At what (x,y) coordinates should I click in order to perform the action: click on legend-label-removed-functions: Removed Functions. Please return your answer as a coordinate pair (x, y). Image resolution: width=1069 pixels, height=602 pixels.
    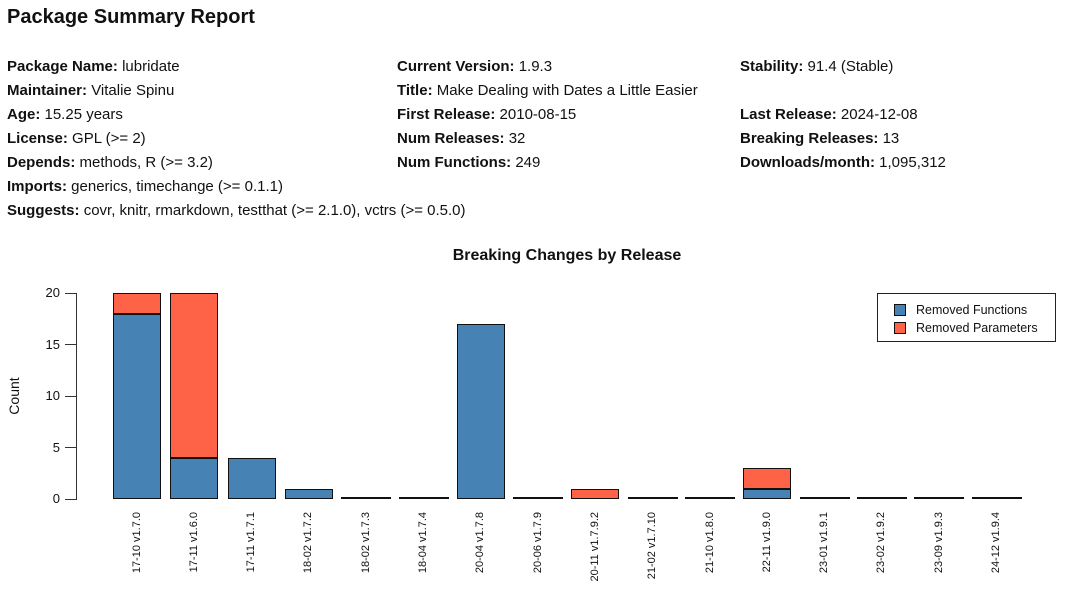
    Looking at the image, I should click on (972, 310).